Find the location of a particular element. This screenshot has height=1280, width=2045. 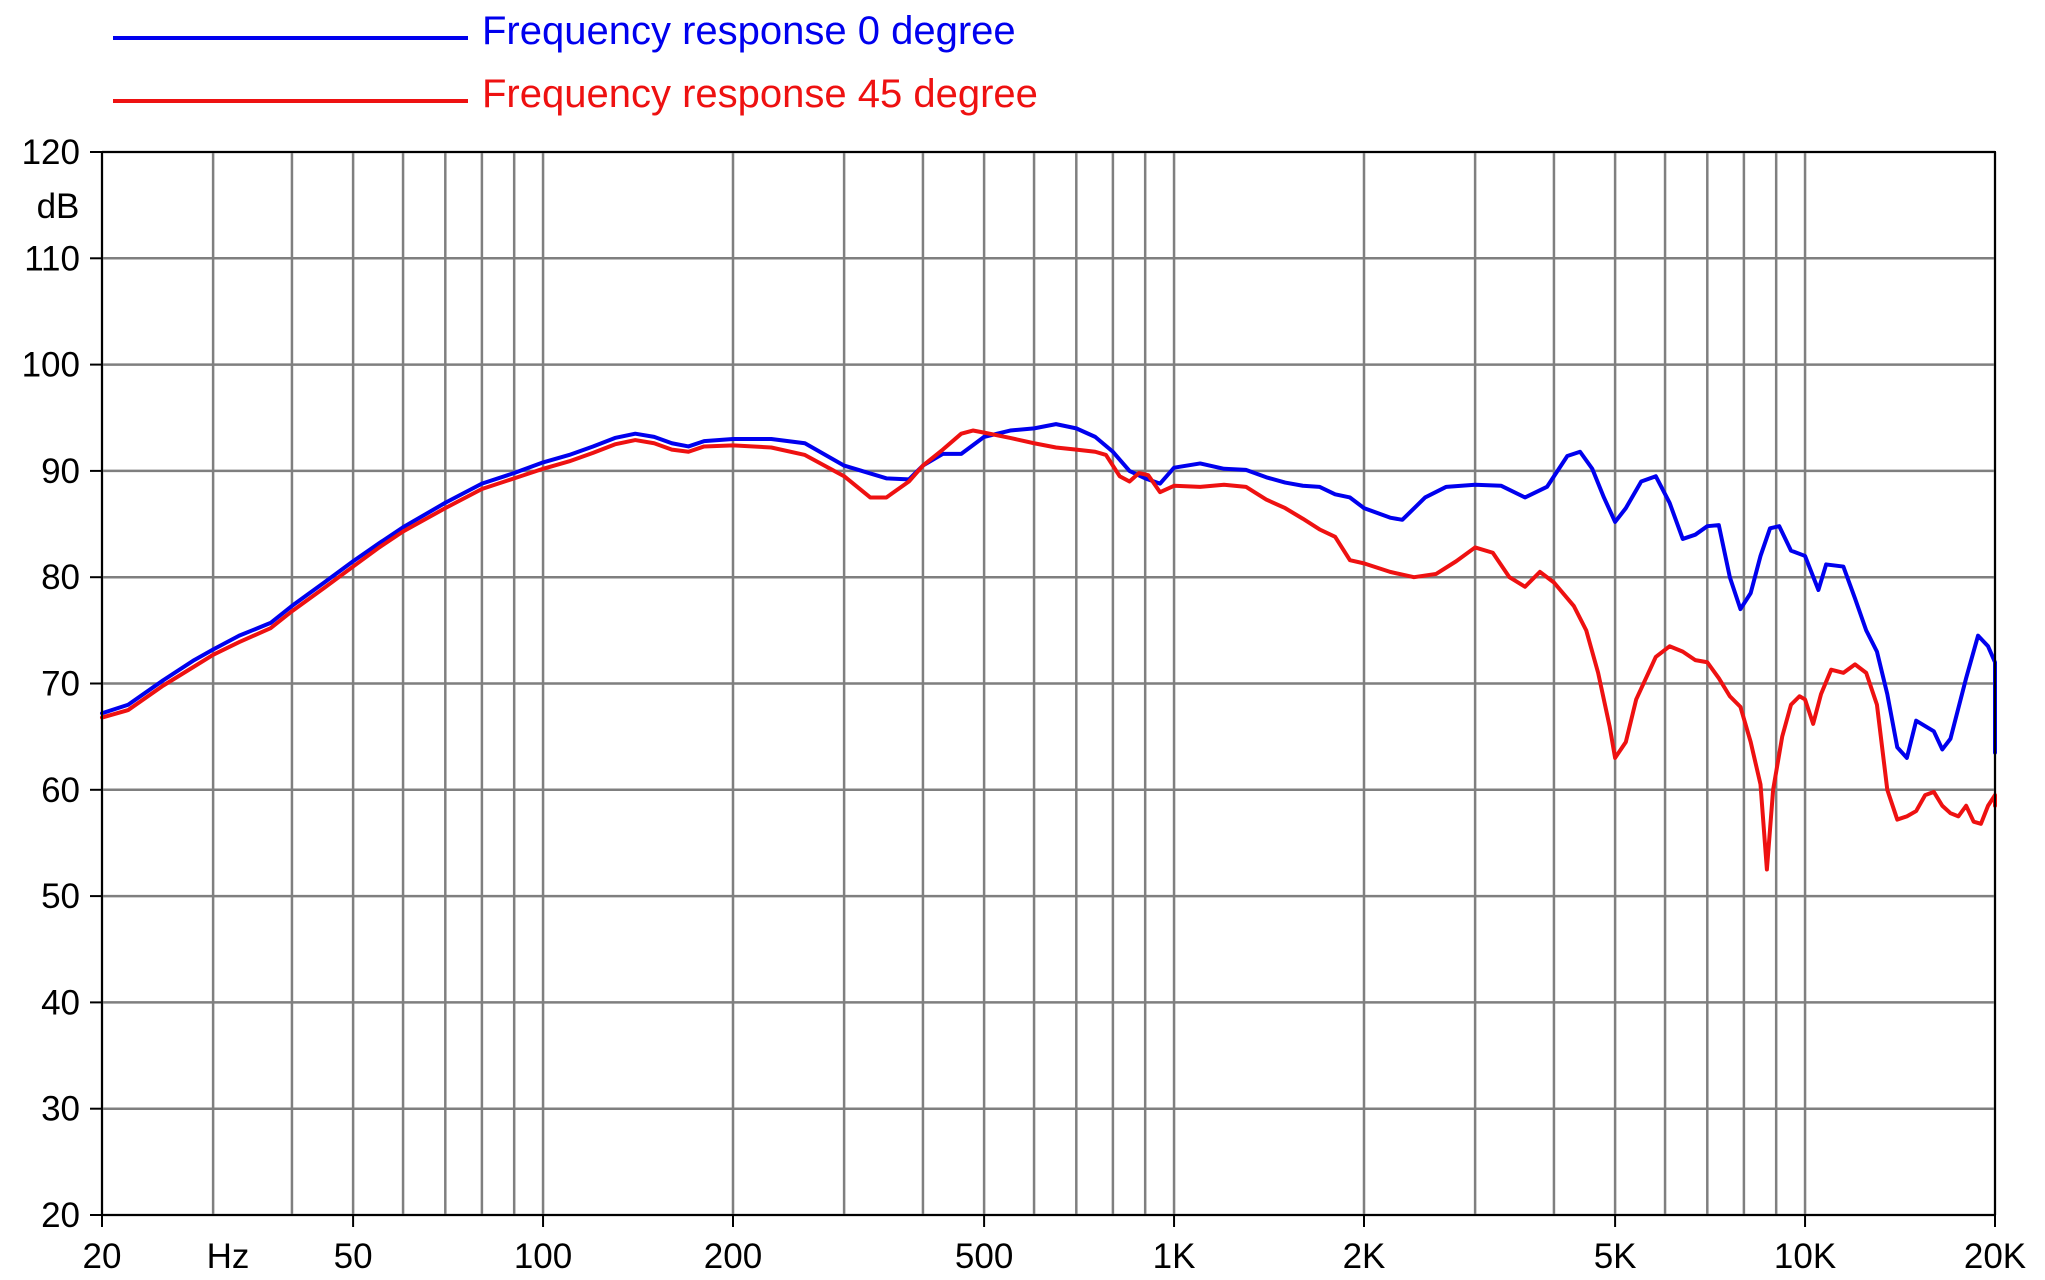

y-tick-label: 80 is located at coordinates (60, 577).